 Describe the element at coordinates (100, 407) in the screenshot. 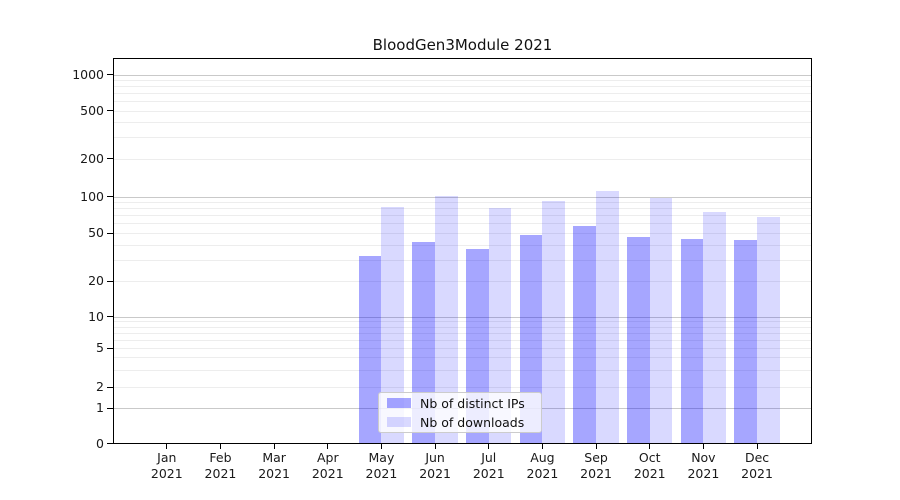

I see `y-tick-label: 1` at that location.